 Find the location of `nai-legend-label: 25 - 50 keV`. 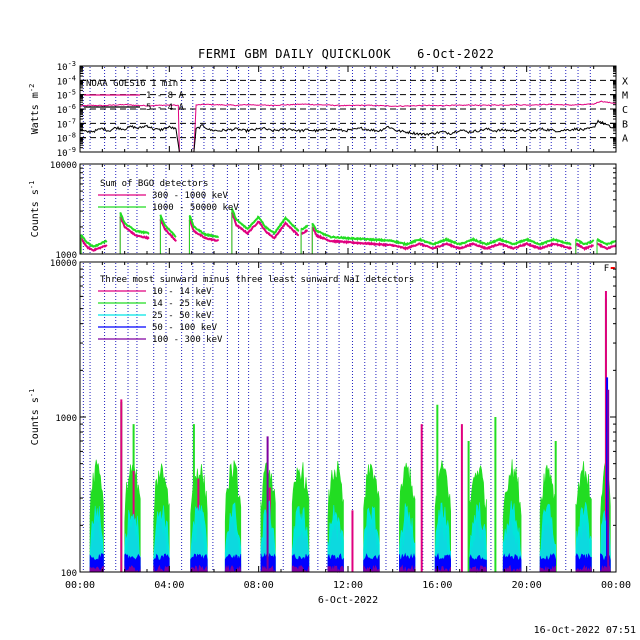

nai-legend-label: 25 - 50 keV is located at coordinates (182, 316).